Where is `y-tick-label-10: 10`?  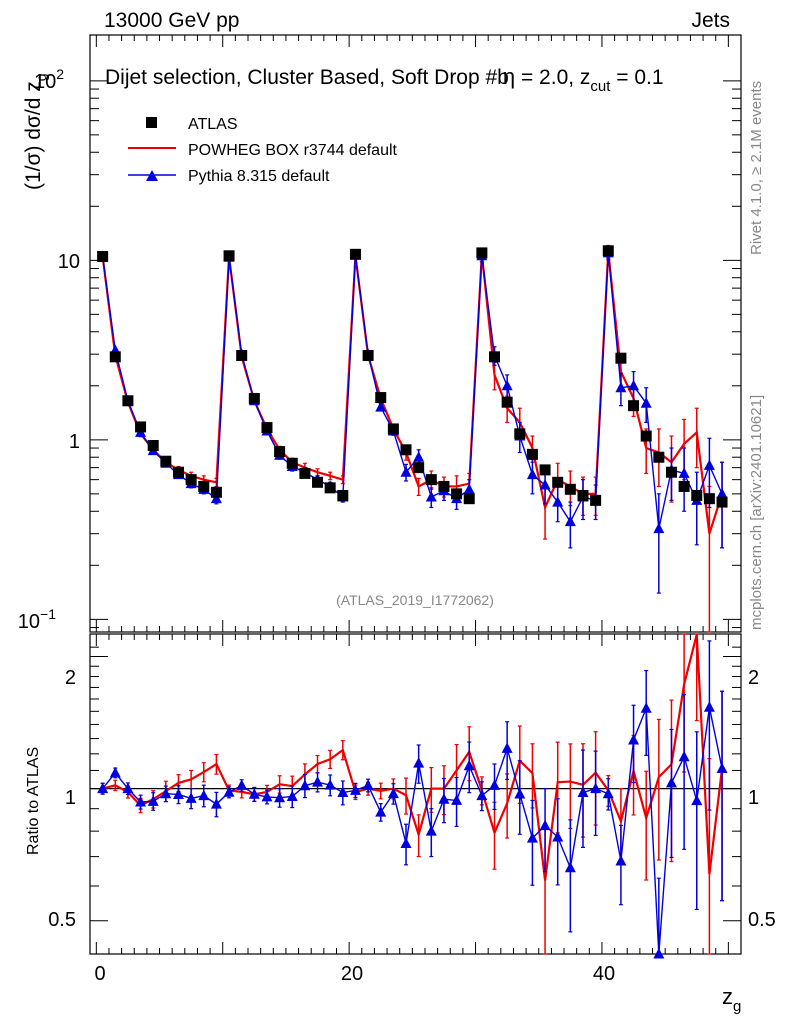 y-tick-label-10: 10 is located at coordinates (69, 262).